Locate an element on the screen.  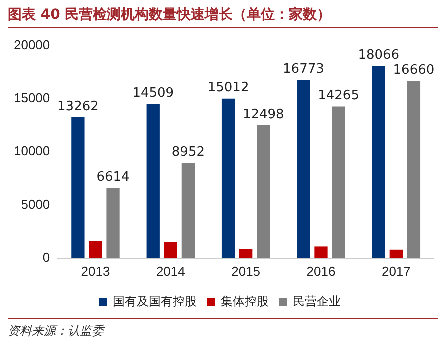
chart-title: 图表 40 民营检测机构数量快速增长（单位：家数） is located at coordinates (223, 17).